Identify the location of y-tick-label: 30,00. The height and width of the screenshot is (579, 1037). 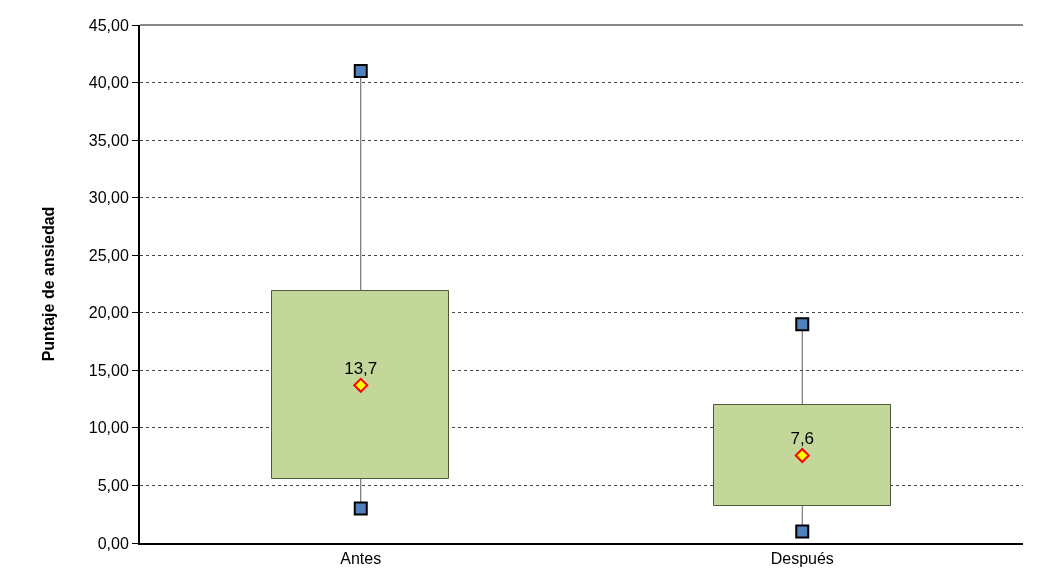
(108, 198).